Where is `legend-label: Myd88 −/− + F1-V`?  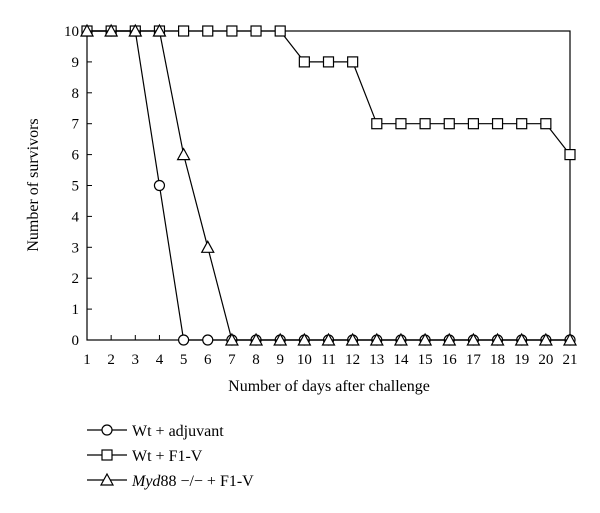 legend-label: Myd88 −/− + F1-V is located at coordinates (192, 481).